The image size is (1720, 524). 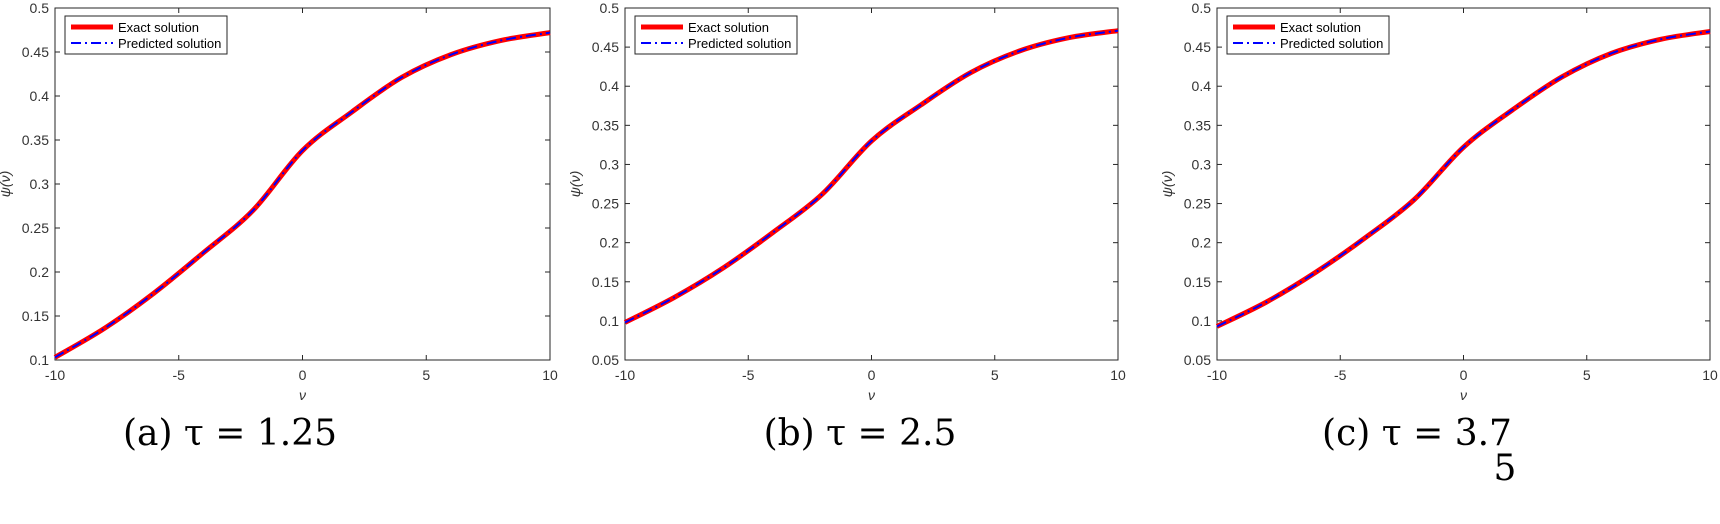 What do you see at coordinates (230, 433) in the screenshot?
I see `subfigure-caption: (a) τ = 1.25` at bounding box center [230, 433].